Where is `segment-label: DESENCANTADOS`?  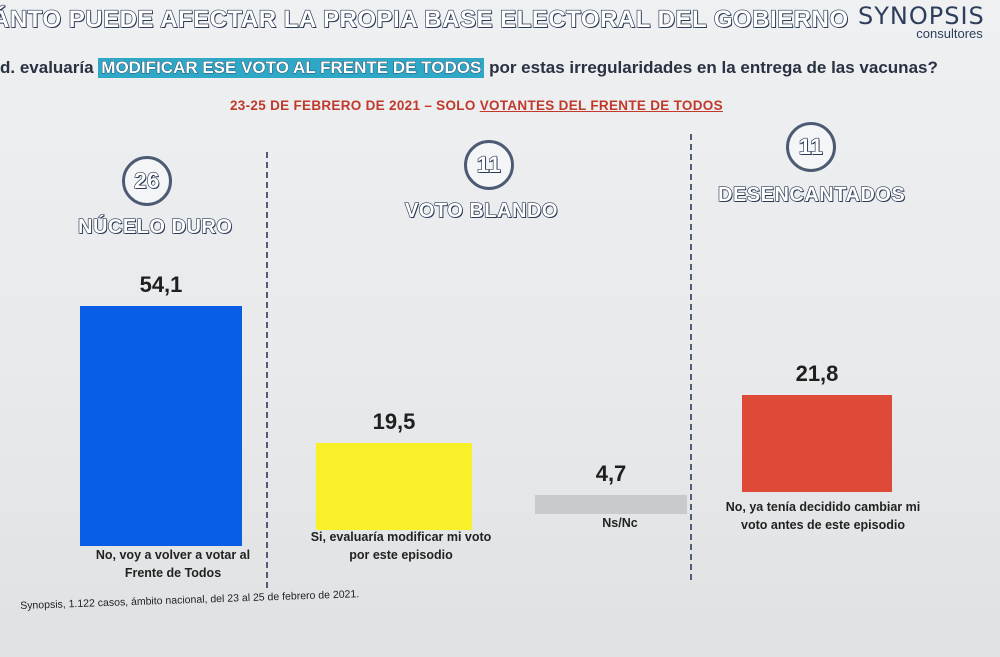
segment-label: DESENCANTADOS is located at coordinates (811, 194).